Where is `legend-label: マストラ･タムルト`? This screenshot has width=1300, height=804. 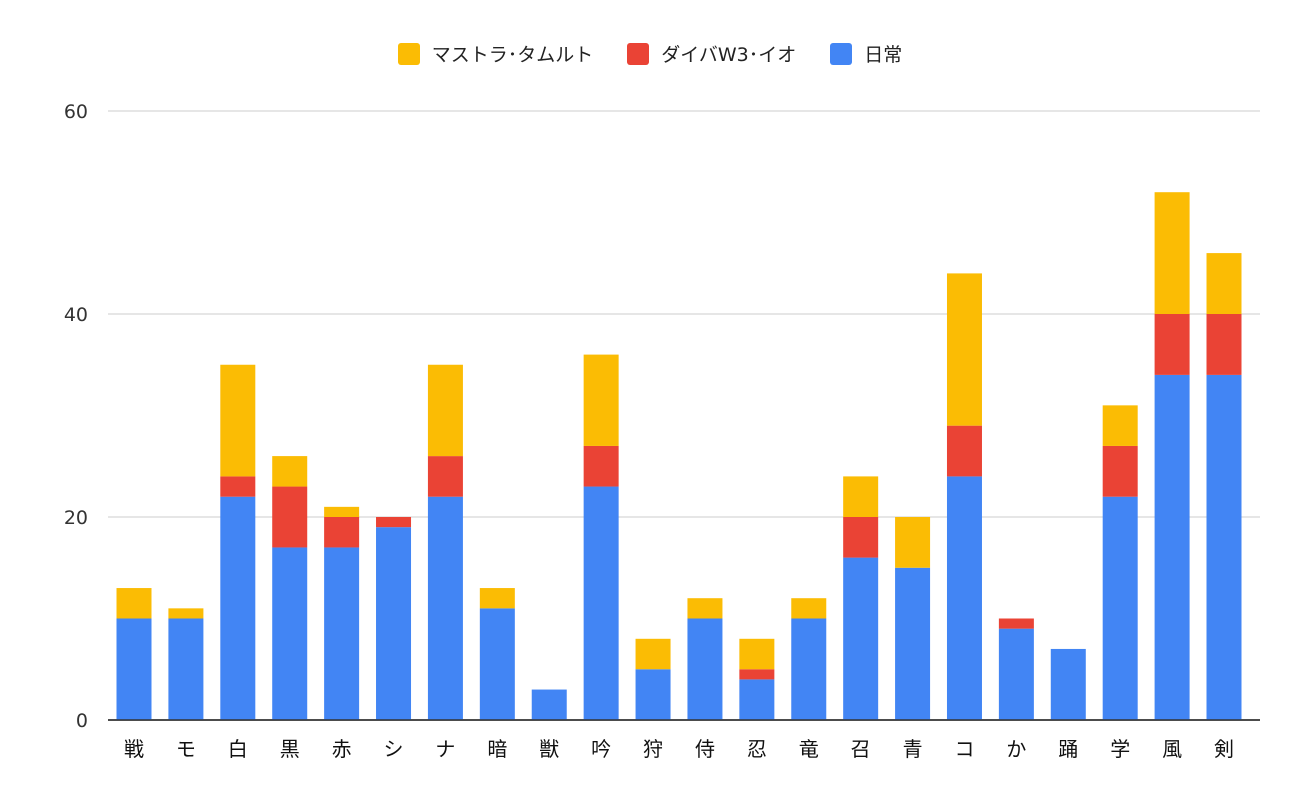 legend-label: マストラ･タムルト is located at coordinates (512, 55).